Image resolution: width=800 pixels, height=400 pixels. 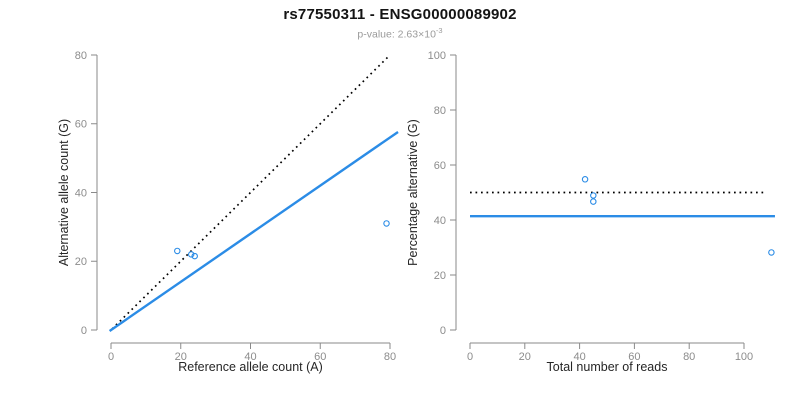 I want to click on p-value-exponent: -3, so click(x=439, y=30).